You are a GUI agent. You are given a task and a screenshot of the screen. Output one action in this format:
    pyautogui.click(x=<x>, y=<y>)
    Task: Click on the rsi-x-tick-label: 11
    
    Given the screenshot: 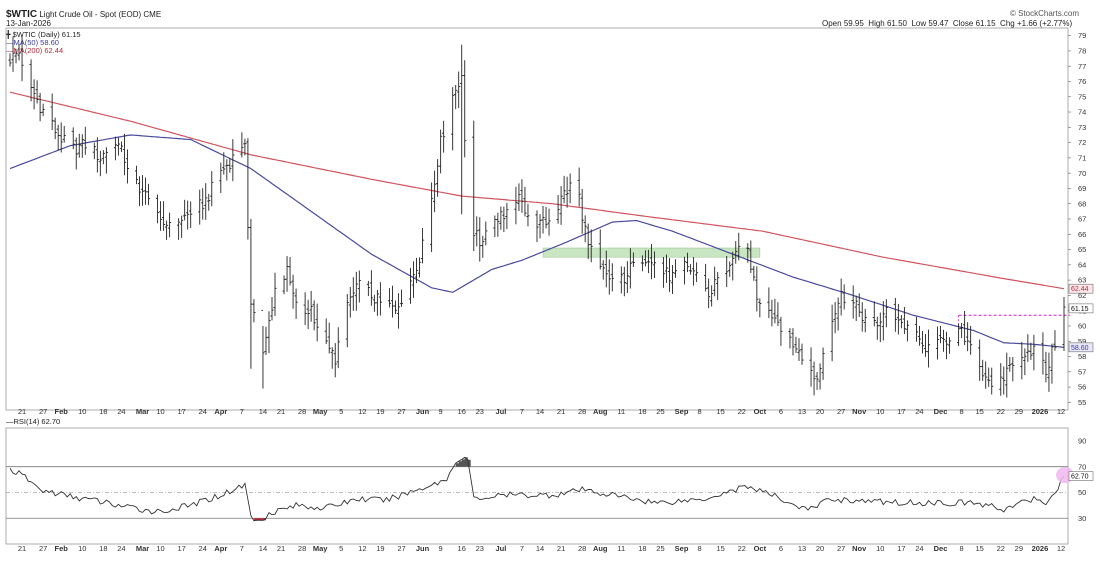 What is the action you would take?
    pyautogui.click(x=621, y=548)
    